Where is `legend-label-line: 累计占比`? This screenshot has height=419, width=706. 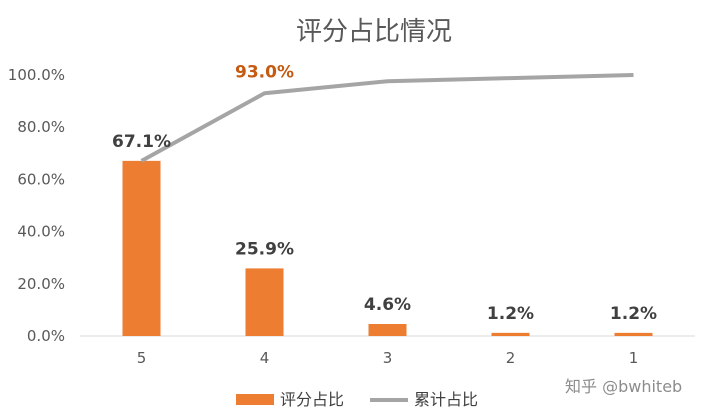
legend-label-line: 累计占比 is located at coordinates (446, 399).